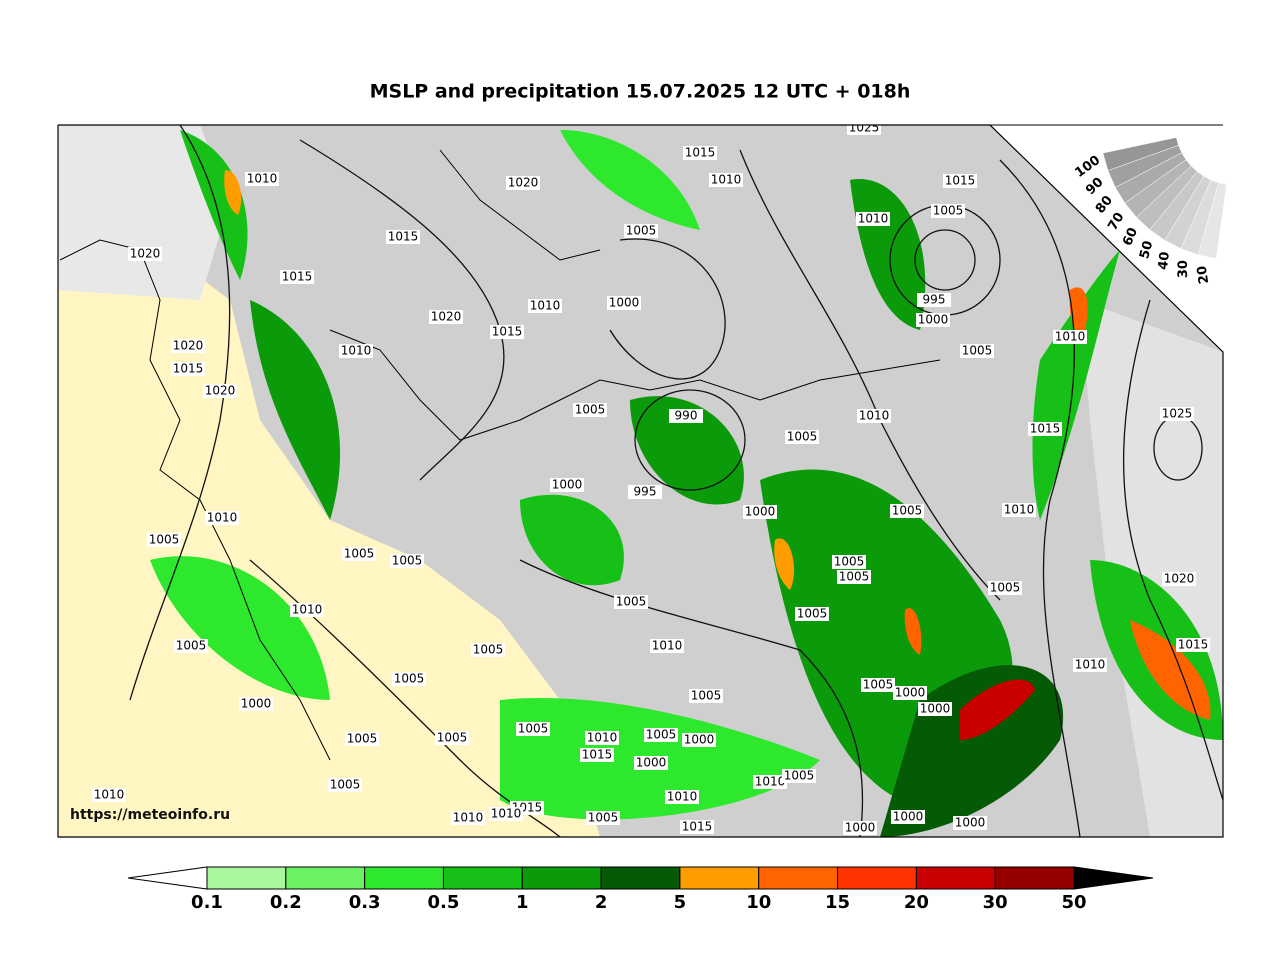 The height and width of the screenshot is (967, 1281). I want to click on precip-area, so click(295, 410).